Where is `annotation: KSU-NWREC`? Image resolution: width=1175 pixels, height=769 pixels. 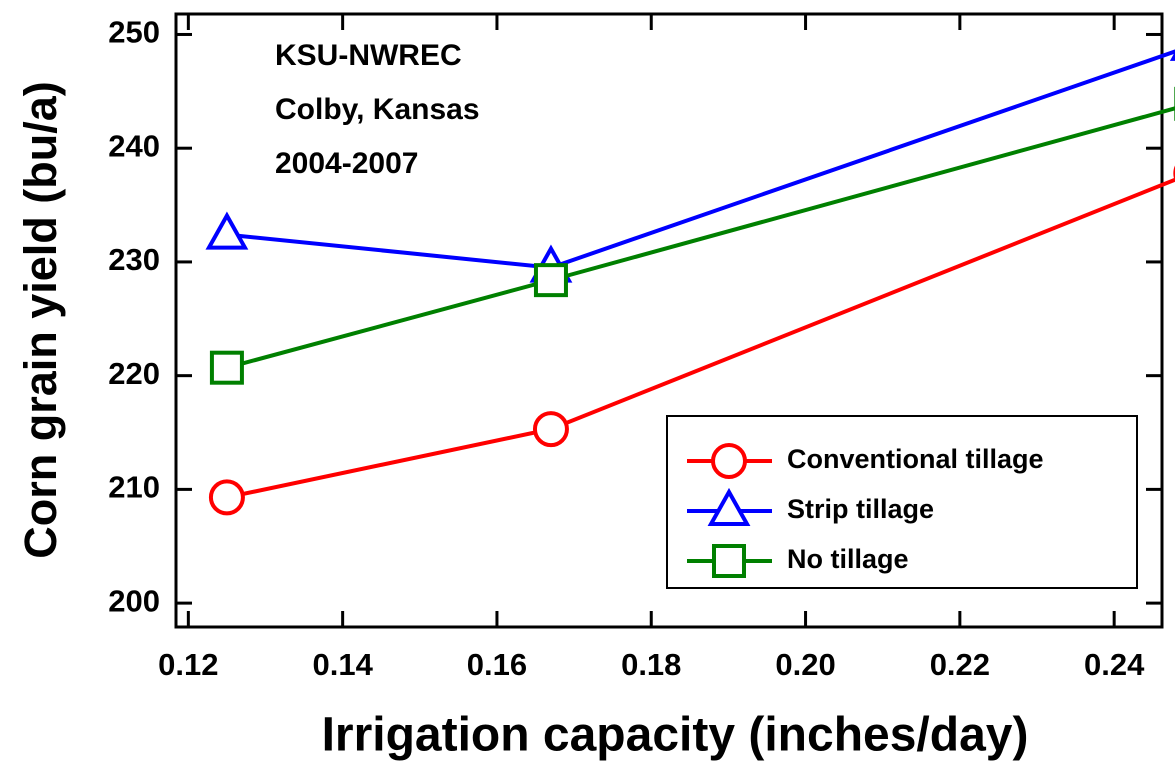
annotation: KSU-NWREC is located at coordinates (368, 55).